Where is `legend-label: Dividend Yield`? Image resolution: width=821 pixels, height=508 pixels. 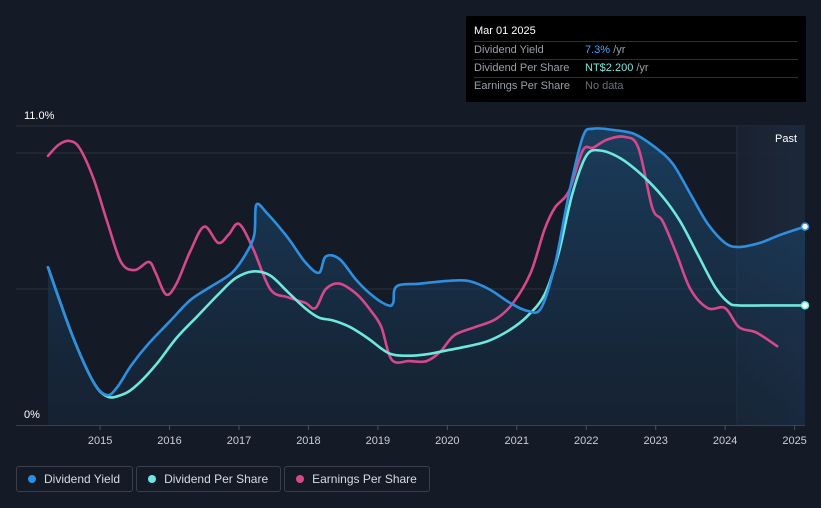 legend-label: Dividend Yield is located at coordinates (82, 479).